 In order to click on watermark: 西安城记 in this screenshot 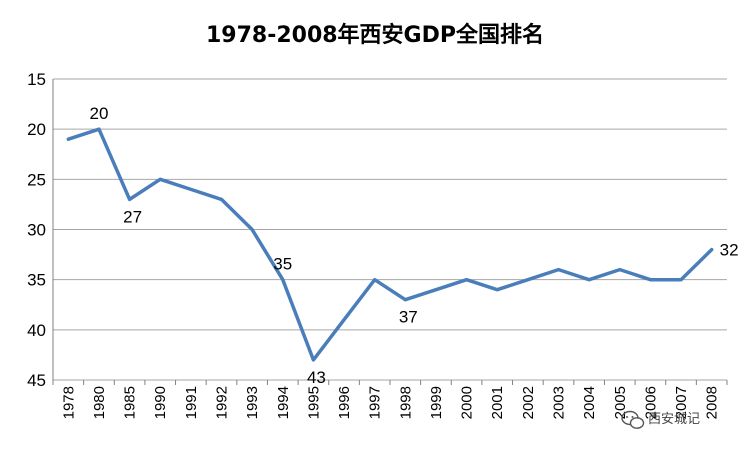, I will do `click(660, 419)`.